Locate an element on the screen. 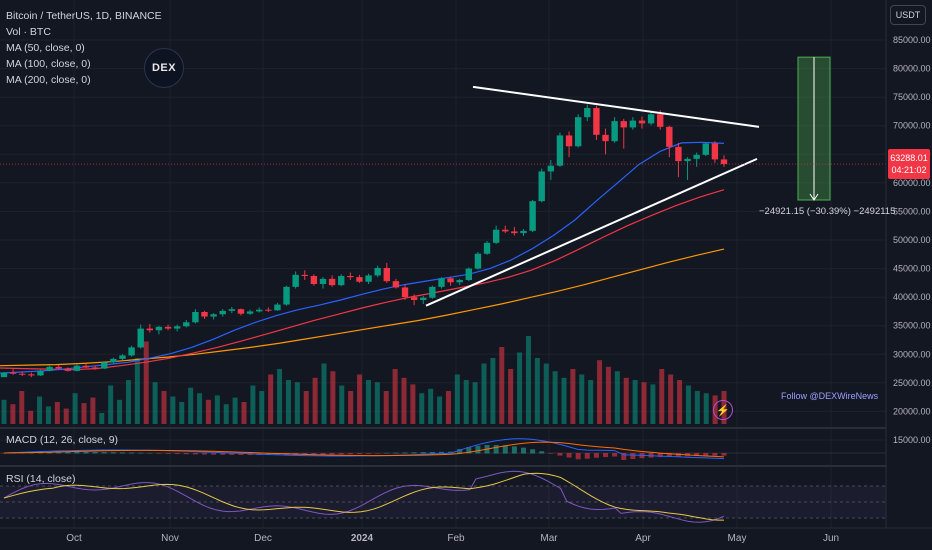 The image size is (932, 550). legend-symbol: Bitcoin / TetherUS, 1D, BINANCE is located at coordinates (84, 16).